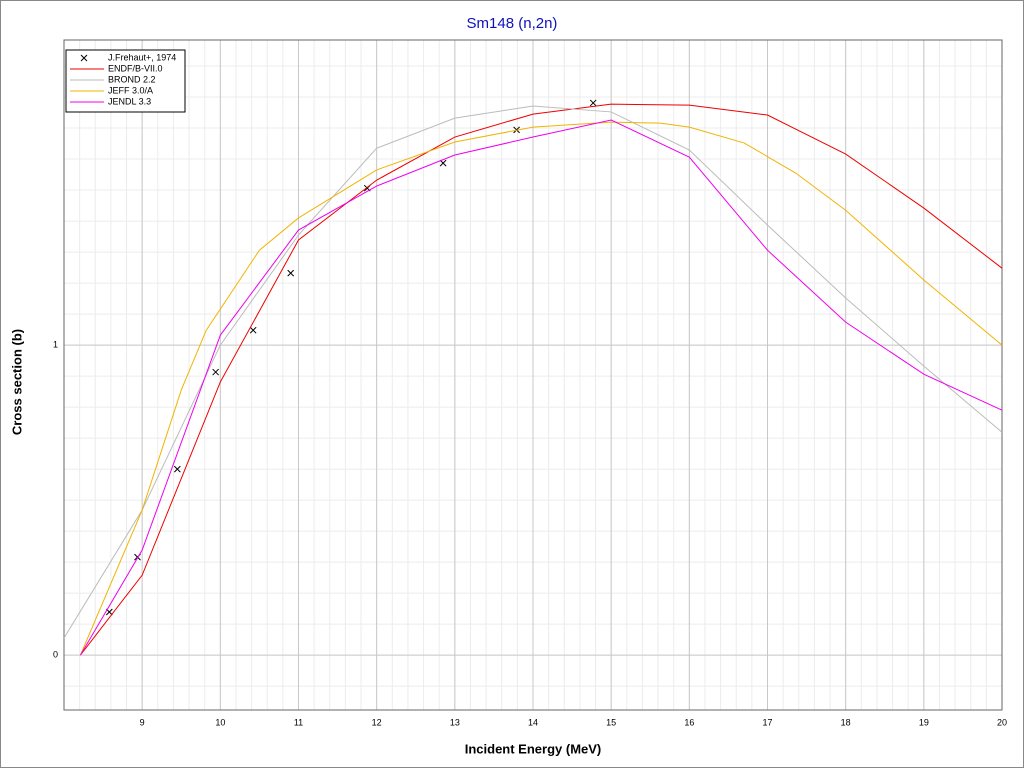 The height and width of the screenshot is (768, 1024). Describe the element at coordinates (846, 722) in the screenshot. I see `x-tick-label: 18` at that location.